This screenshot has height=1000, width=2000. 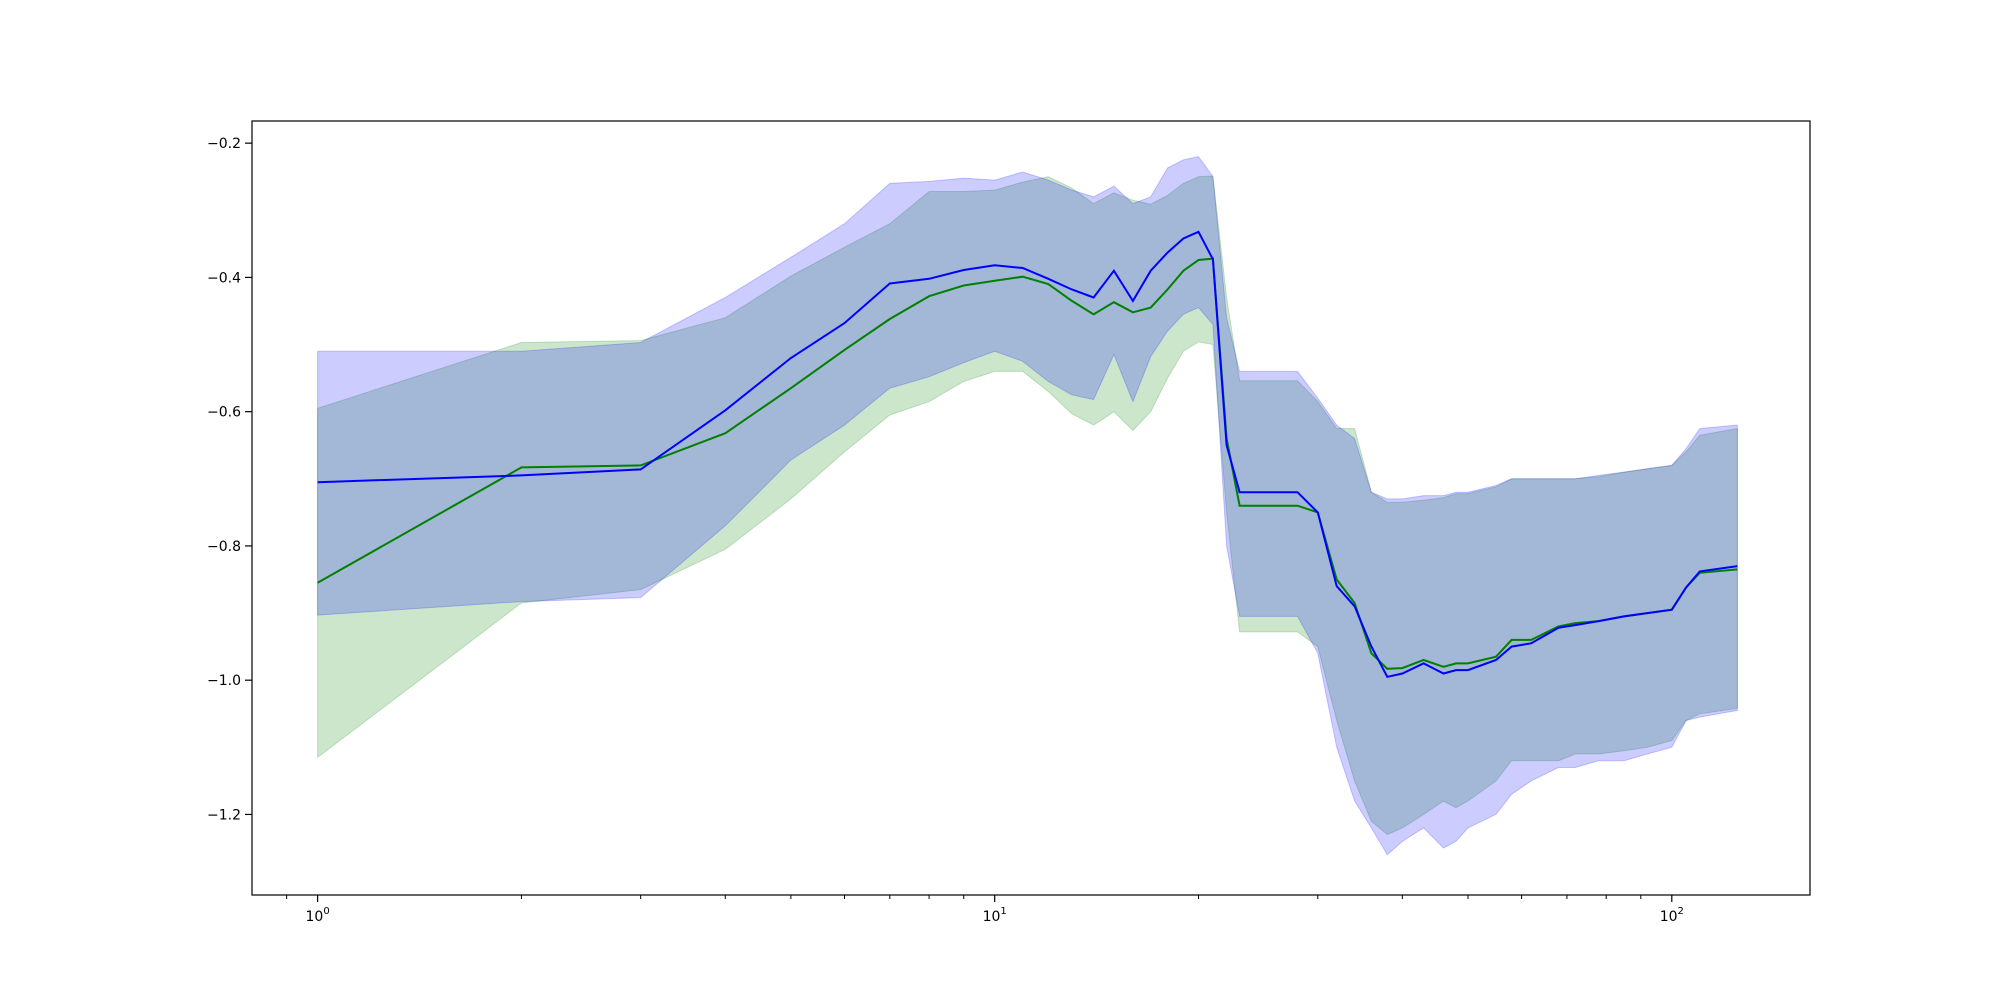 I want to click on y-tick-label: −0.8, so click(x=224, y=547).